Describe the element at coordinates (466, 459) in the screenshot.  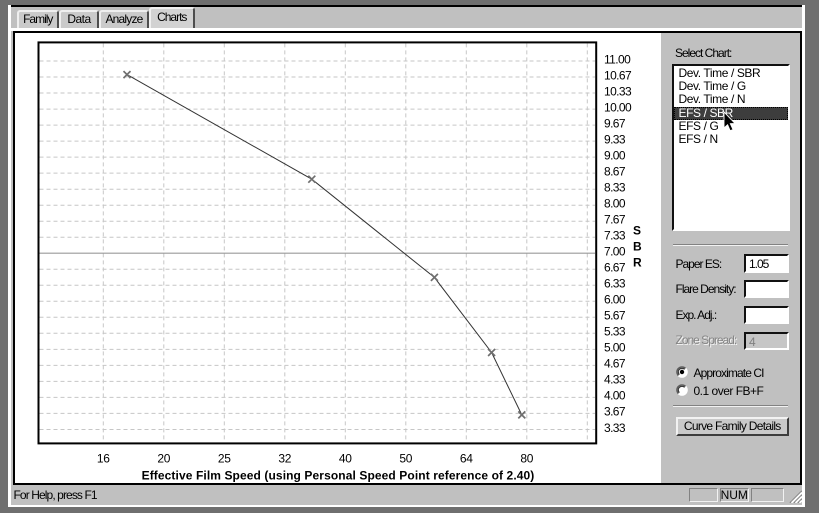
I see `svg-text: 64` at that location.